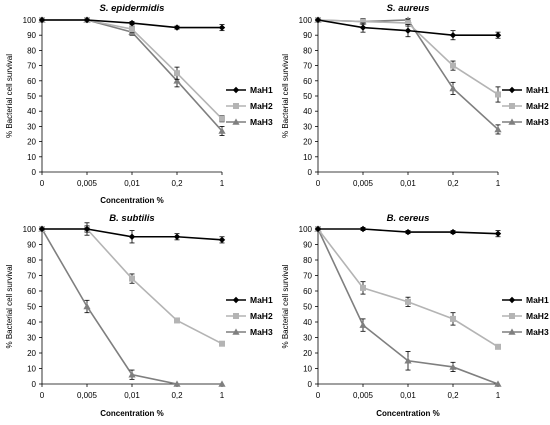  I want to click on legend-label: MaH2, so click(261, 316).